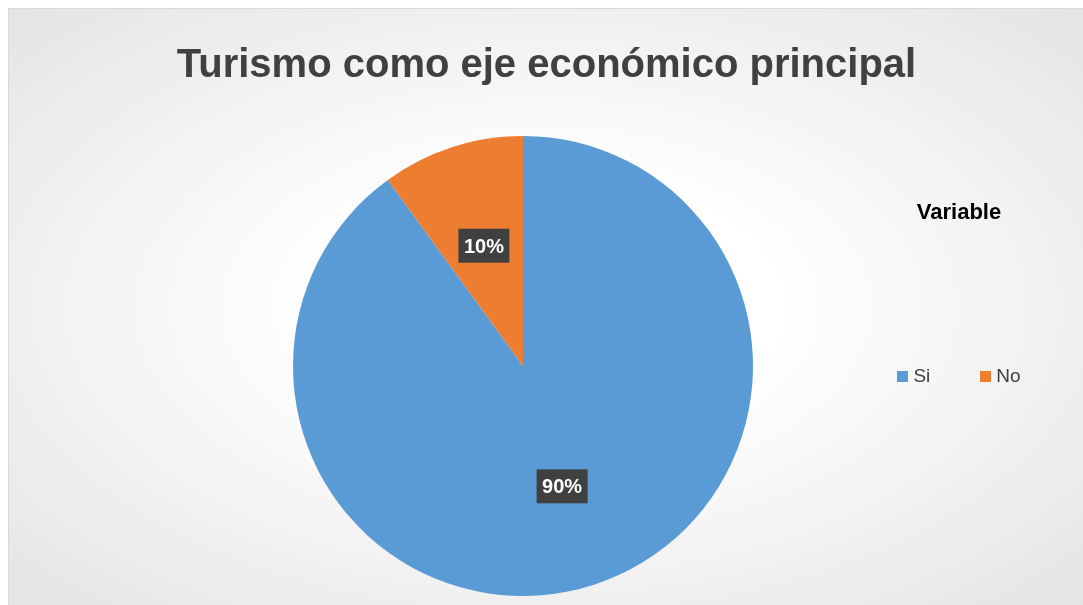 The image size is (1083, 605). I want to click on pie-slice, so click(455, 251).